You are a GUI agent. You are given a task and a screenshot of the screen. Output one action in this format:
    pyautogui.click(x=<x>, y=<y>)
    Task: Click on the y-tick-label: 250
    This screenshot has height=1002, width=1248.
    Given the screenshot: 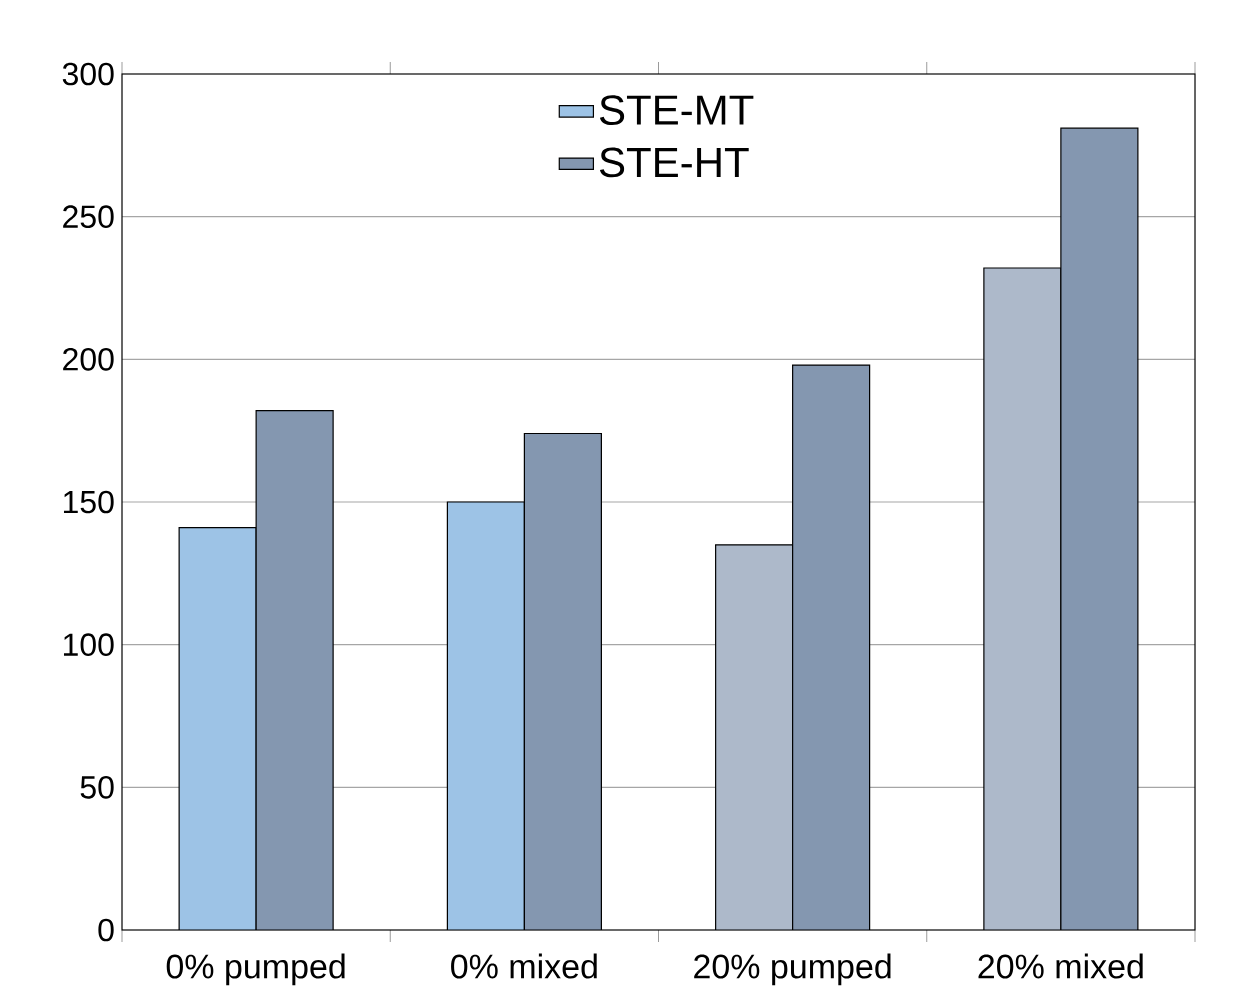 What is the action you would take?
    pyautogui.click(x=88, y=216)
    